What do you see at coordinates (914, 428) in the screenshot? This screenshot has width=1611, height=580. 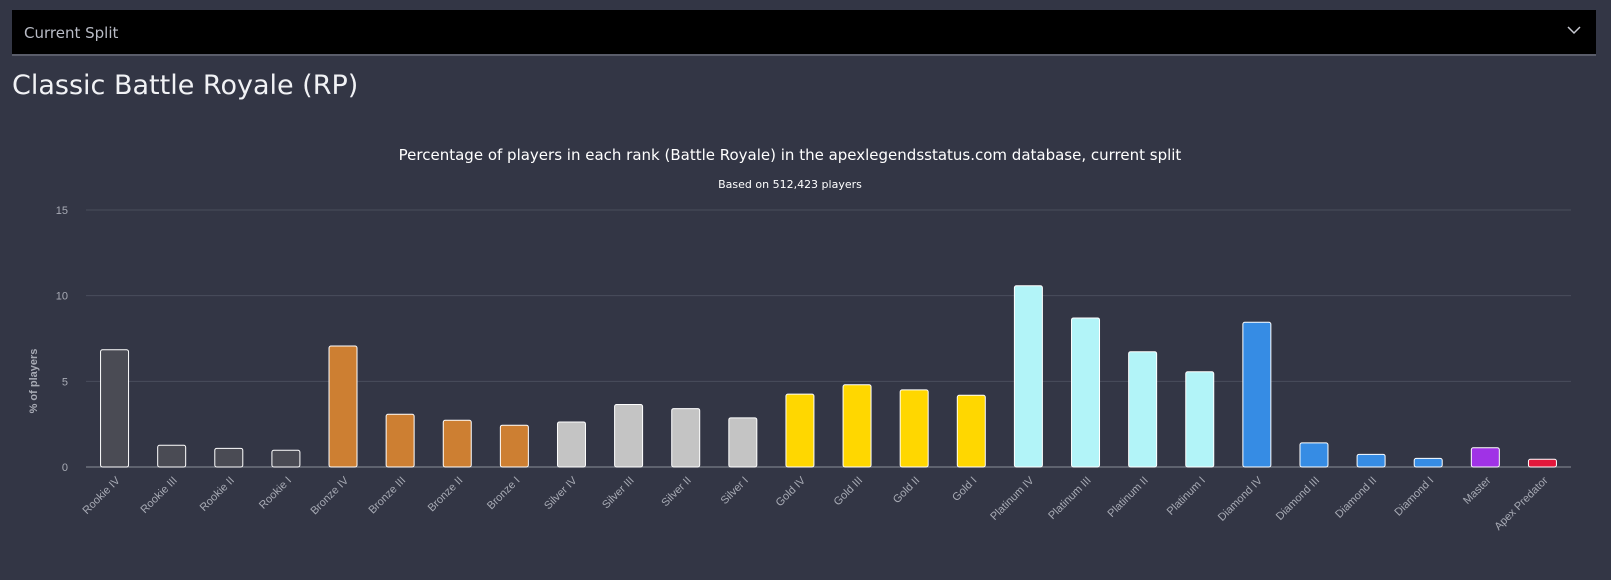 I see `bar-gold-ii` at bounding box center [914, 428].